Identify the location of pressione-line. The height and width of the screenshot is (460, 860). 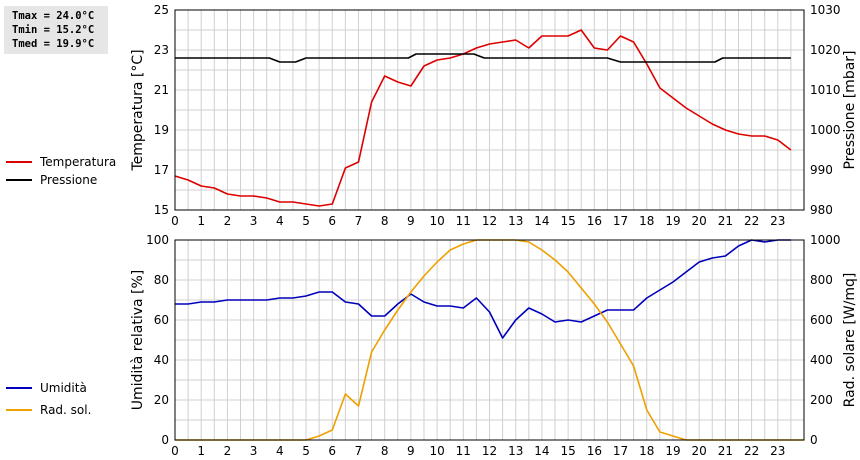
(483, 58).